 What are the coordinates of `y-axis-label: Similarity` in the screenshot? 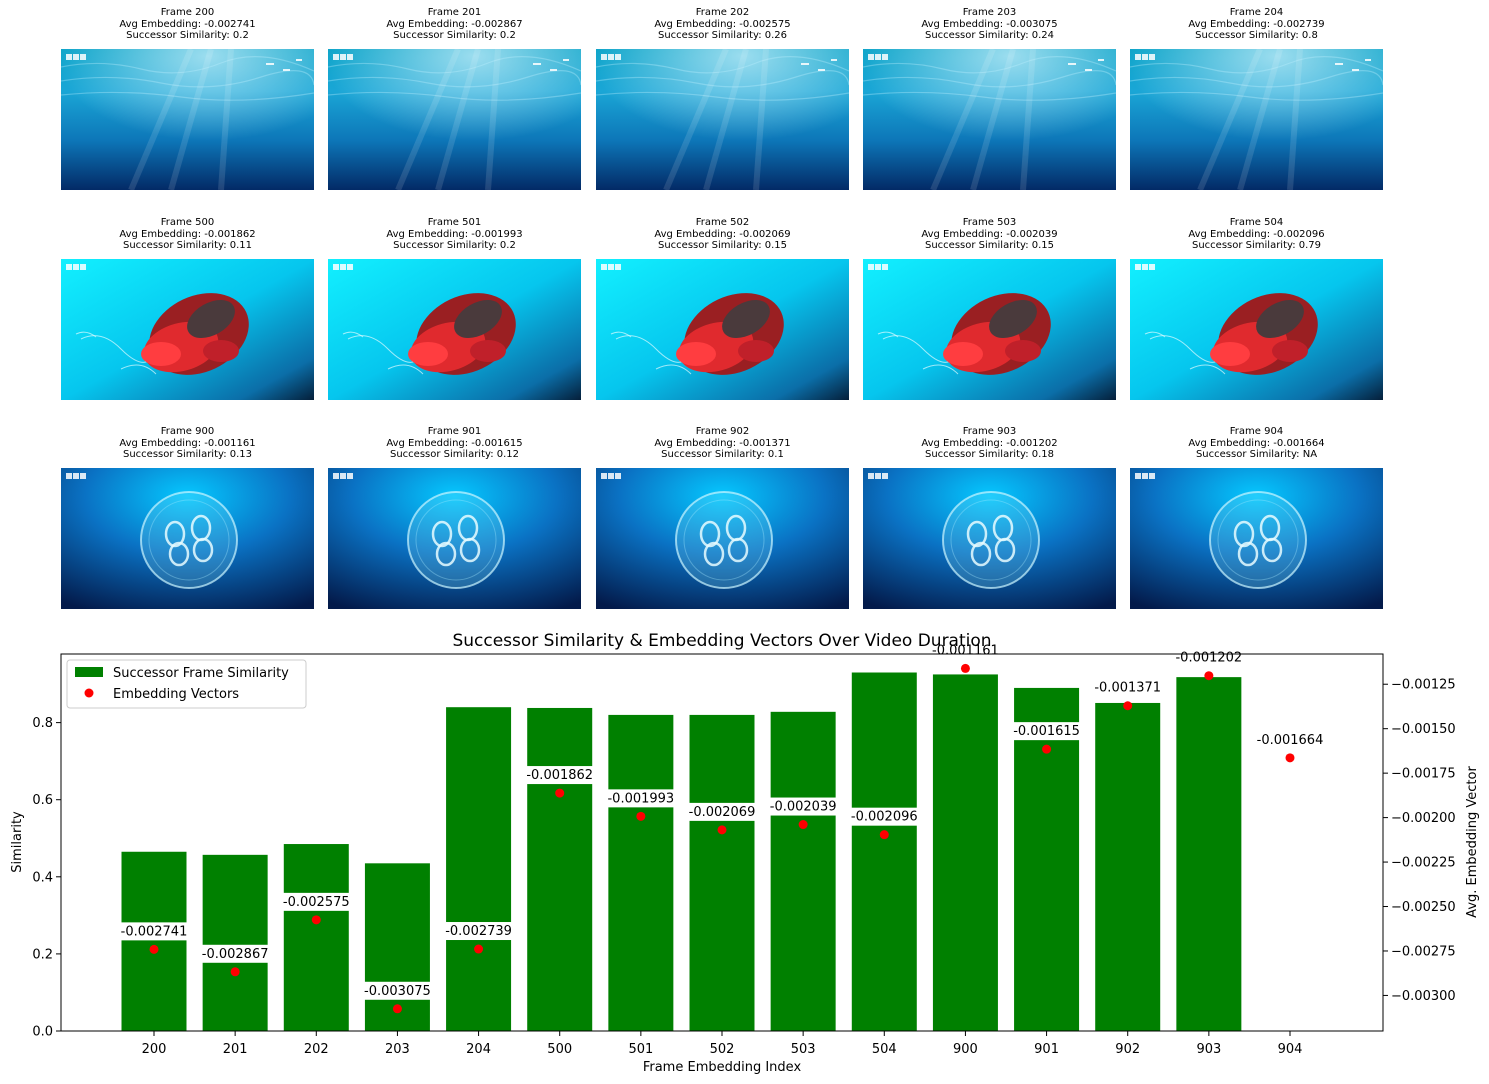 It's located at (17, 842).